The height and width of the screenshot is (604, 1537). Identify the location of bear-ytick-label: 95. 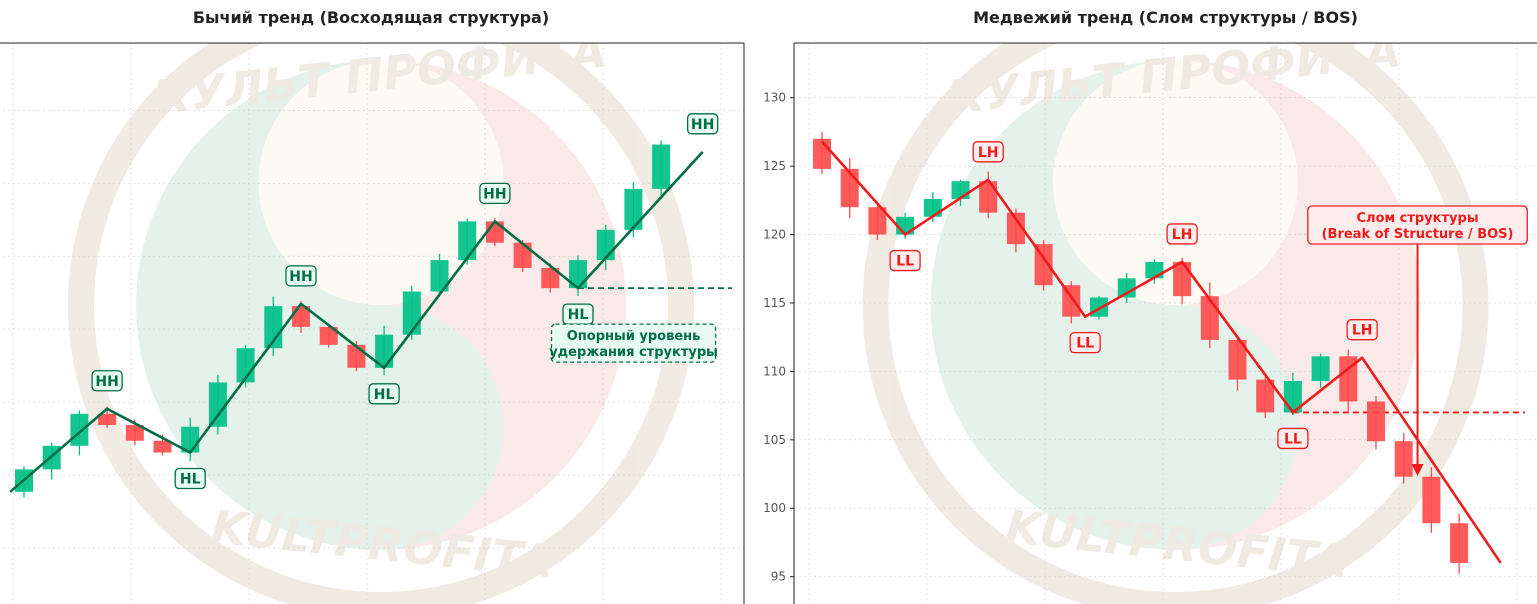
(778, 577).